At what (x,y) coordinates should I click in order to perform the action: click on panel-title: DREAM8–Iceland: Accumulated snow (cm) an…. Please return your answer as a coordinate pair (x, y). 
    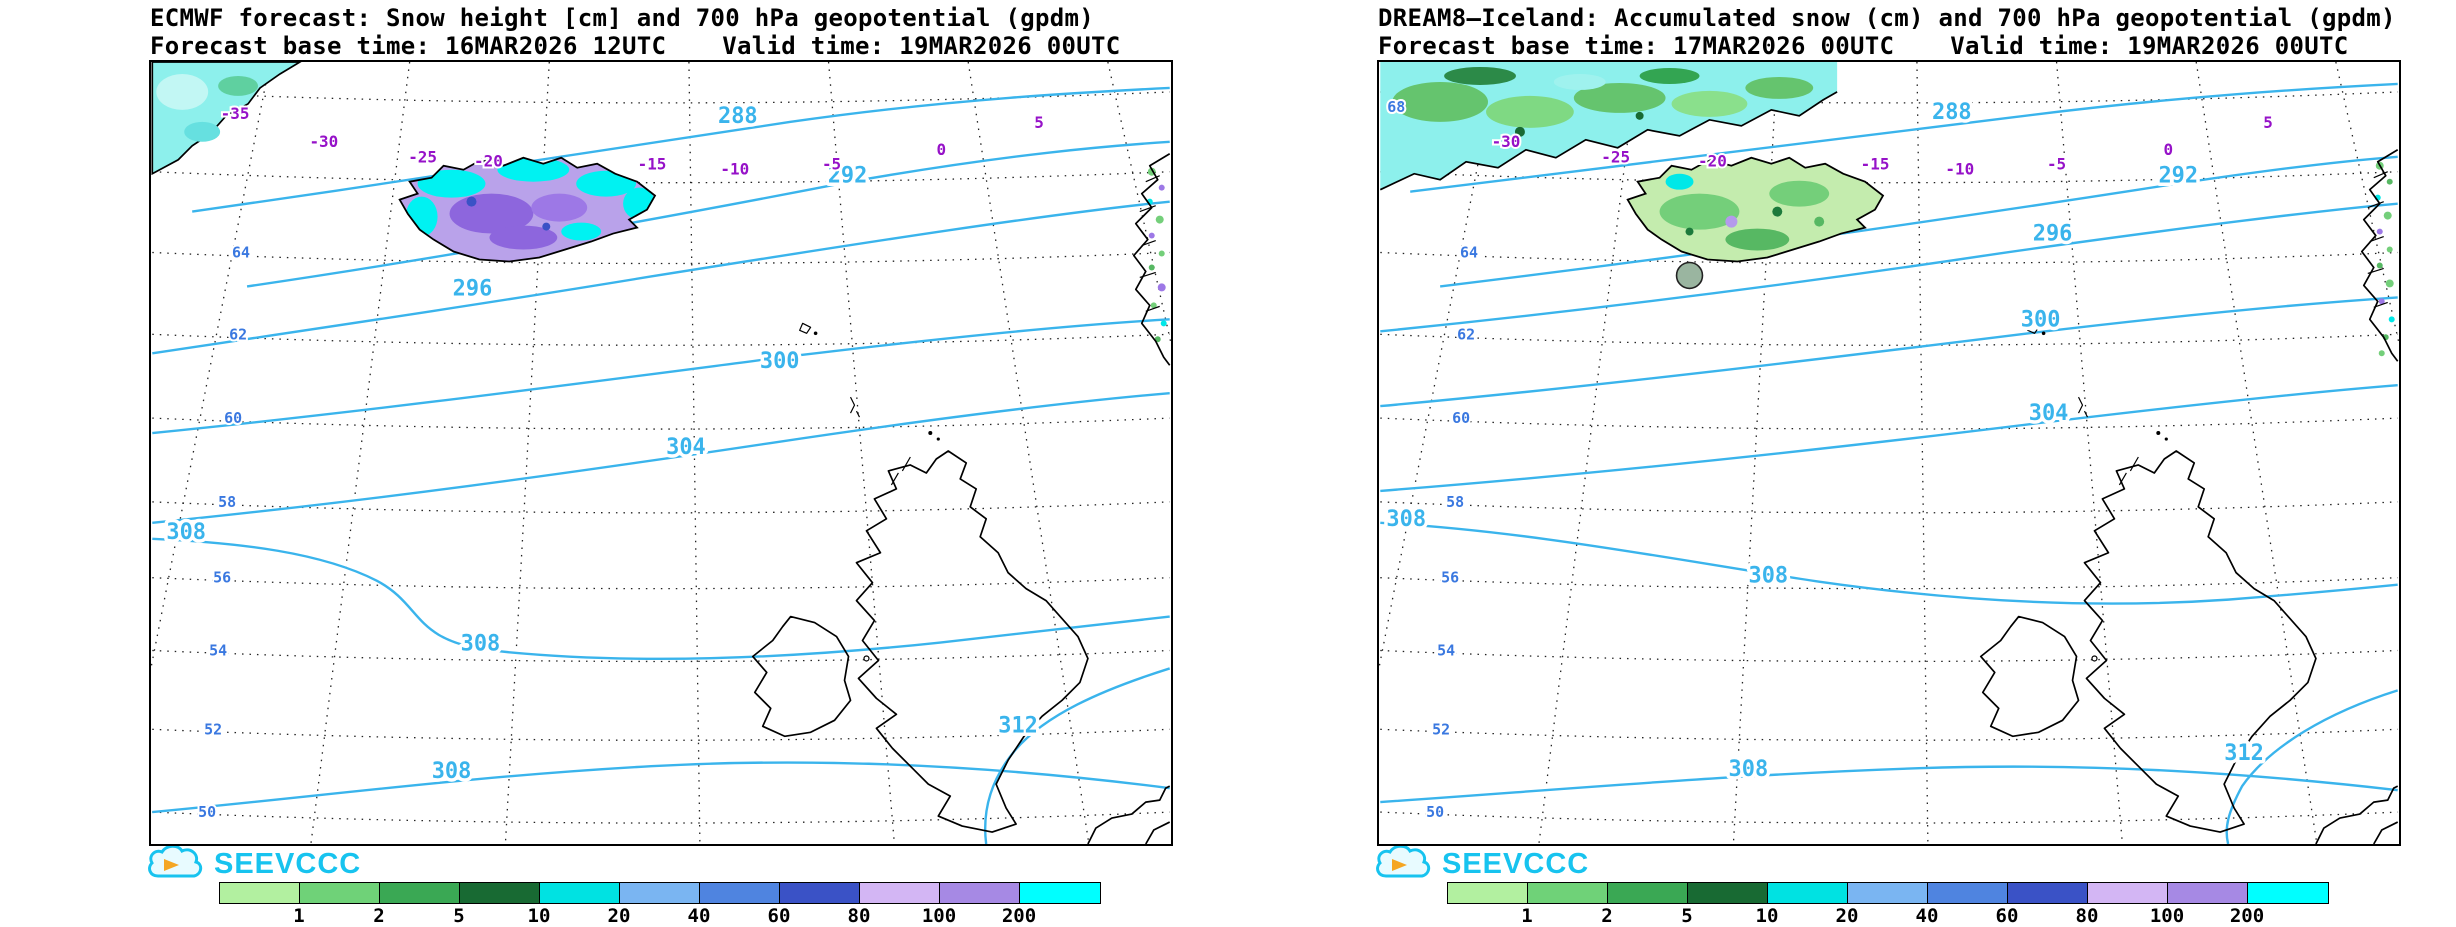
    Looking at the image, I should click on (1887, 18).